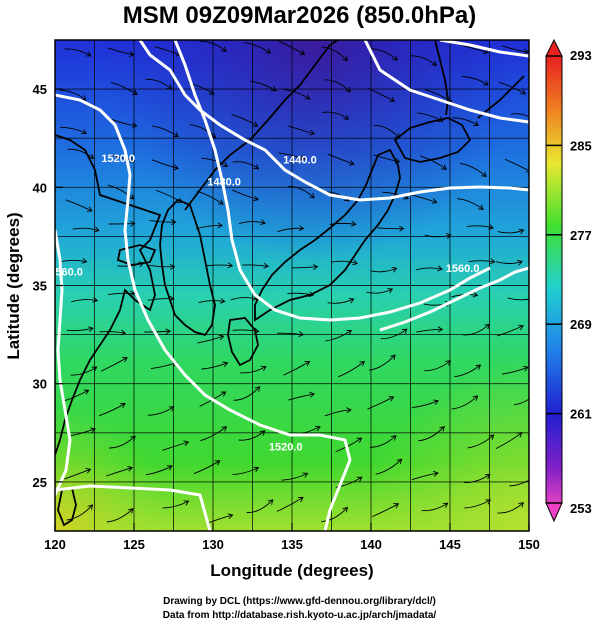 This screenshot has height=625, width=599. What do you see at coordinates (261, 125) in the screenshot?
I see `coastline-russia-coast` at bounding box center [261, 125].